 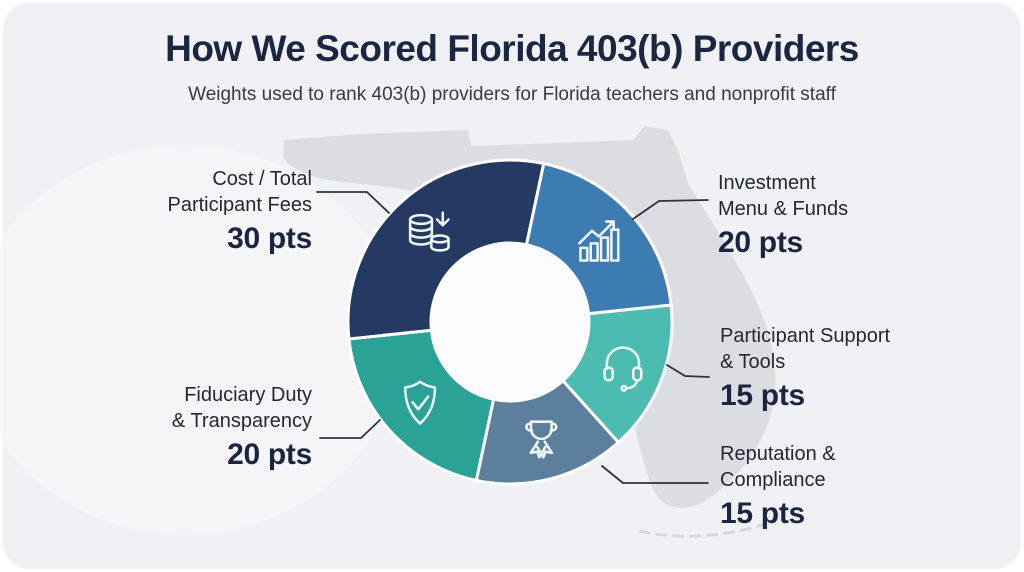 I want to click on segment-label-cost-fees: Cost / Total Participant Fees 30 pts, so click(x=206, y=211).